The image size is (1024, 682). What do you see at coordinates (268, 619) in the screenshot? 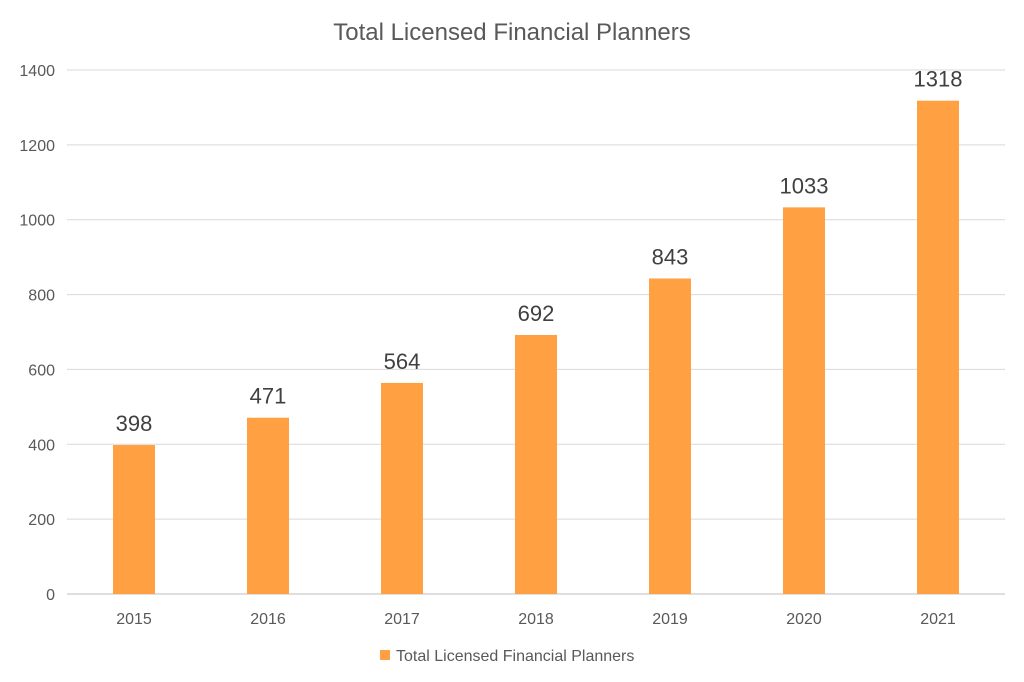
I see `x-tick-label: 2016` at bounding box center [268, 619].